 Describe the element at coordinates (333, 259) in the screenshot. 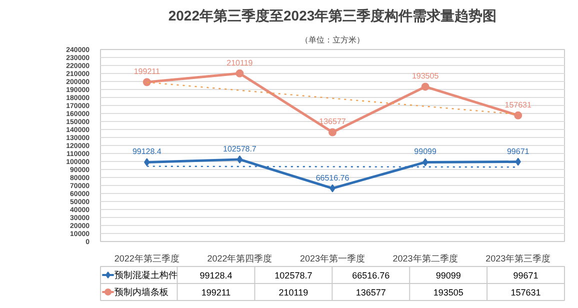

I see `x-tick-label: 2023年第一季度` at that location.